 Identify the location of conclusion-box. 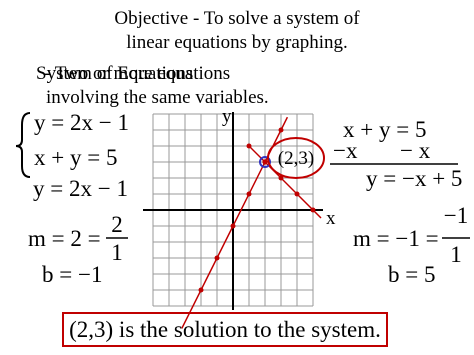
(225, 329).